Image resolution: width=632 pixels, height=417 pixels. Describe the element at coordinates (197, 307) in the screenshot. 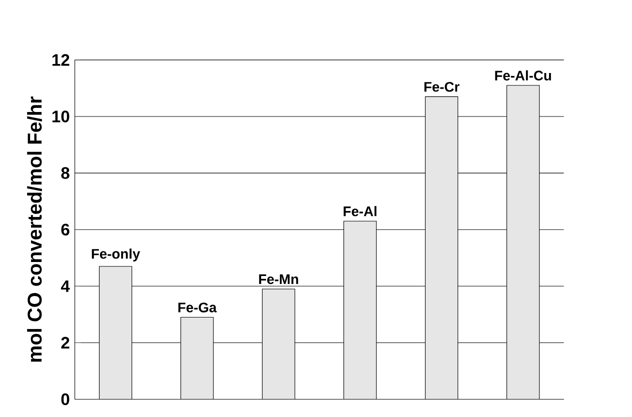

I see `x-tick-label: Fe-Ga` at that location.